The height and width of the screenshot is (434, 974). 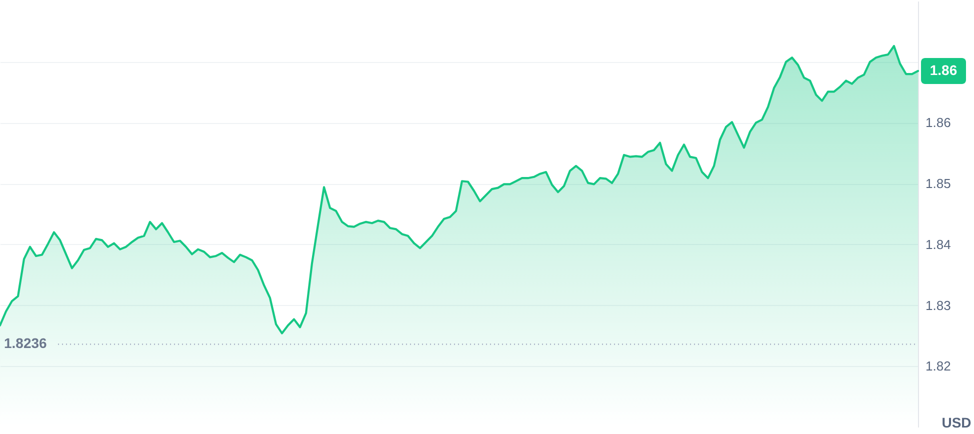 What do you see at coordinates (938, 366) in the screenshot?
I see `y-tick-label: 1.82` at bounding box center [938, 366].